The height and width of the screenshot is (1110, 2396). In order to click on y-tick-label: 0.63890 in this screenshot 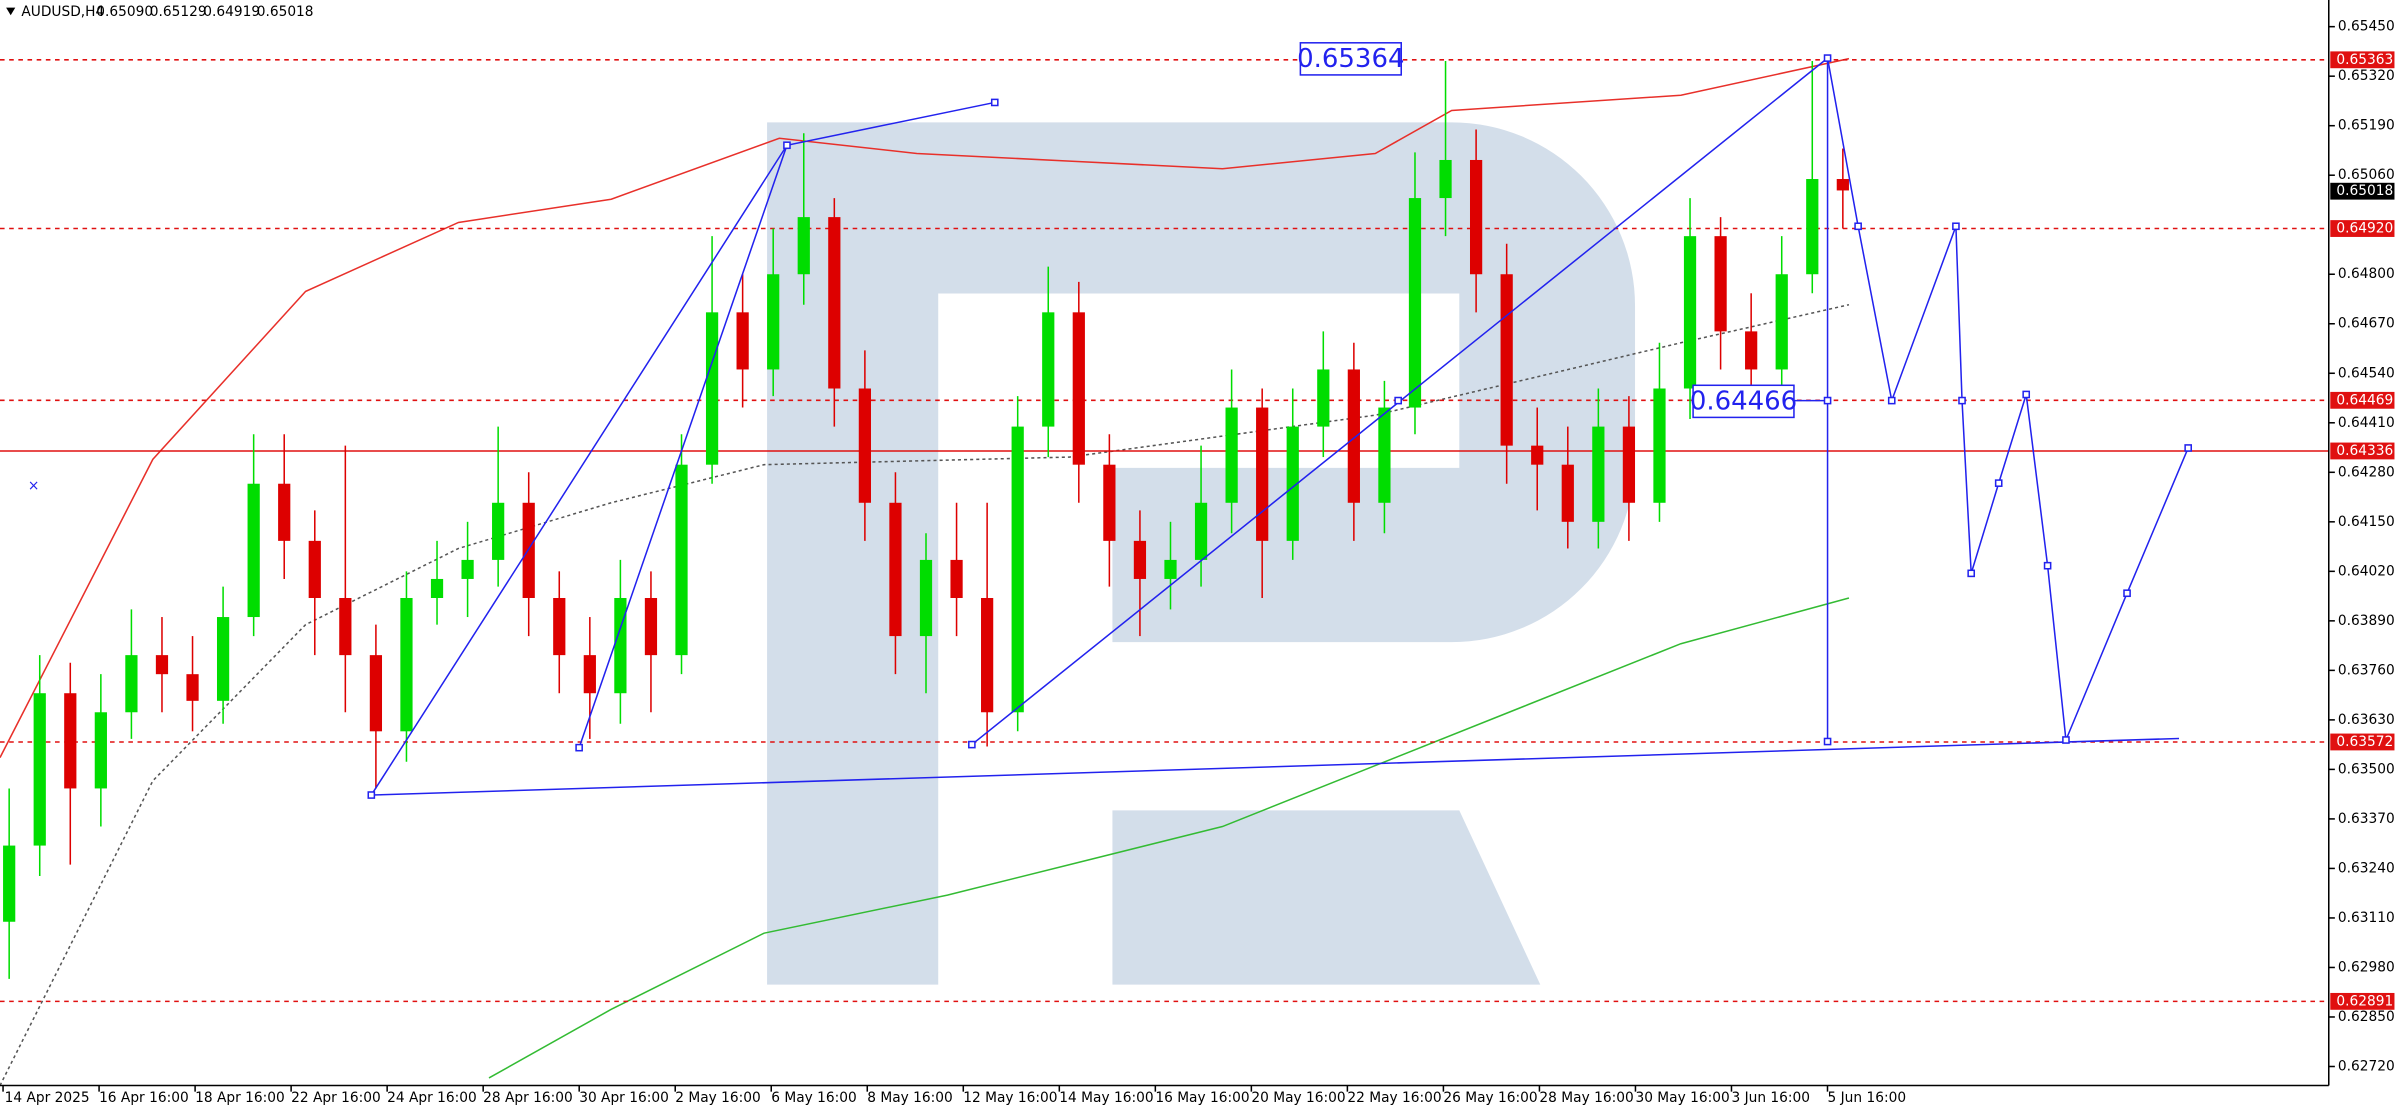, I will do `click(2366, 621)`.